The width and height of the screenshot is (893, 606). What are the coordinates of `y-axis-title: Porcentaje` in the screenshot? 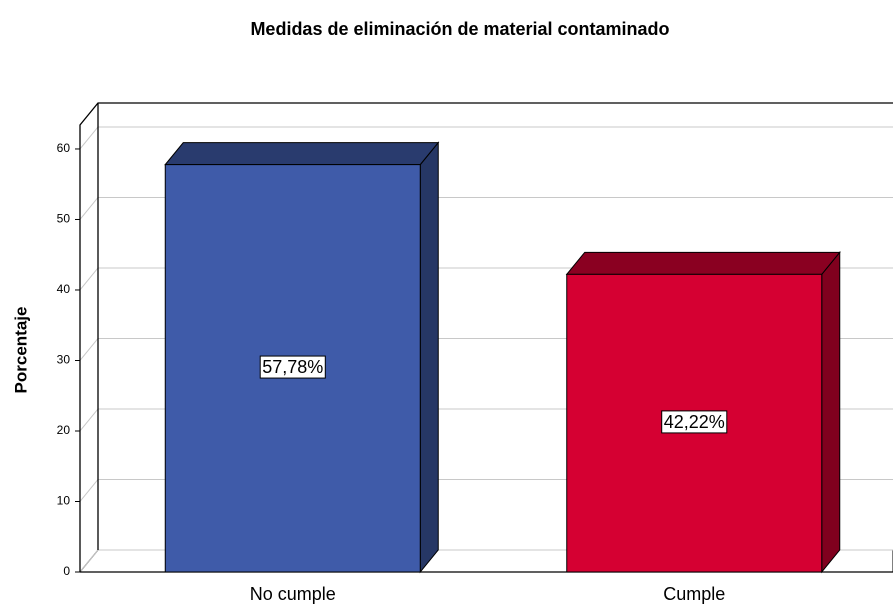 It's located at (20, 350).